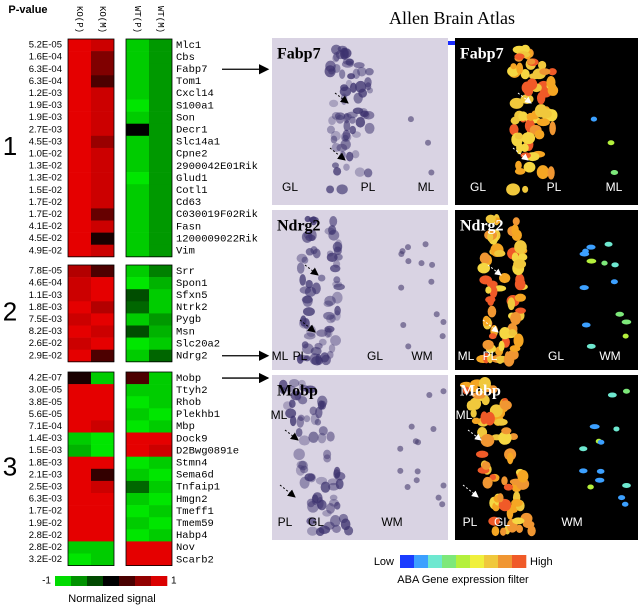  Describe the element at coordinates (91, 313) in the screenshot. I see `block-border` at that location.